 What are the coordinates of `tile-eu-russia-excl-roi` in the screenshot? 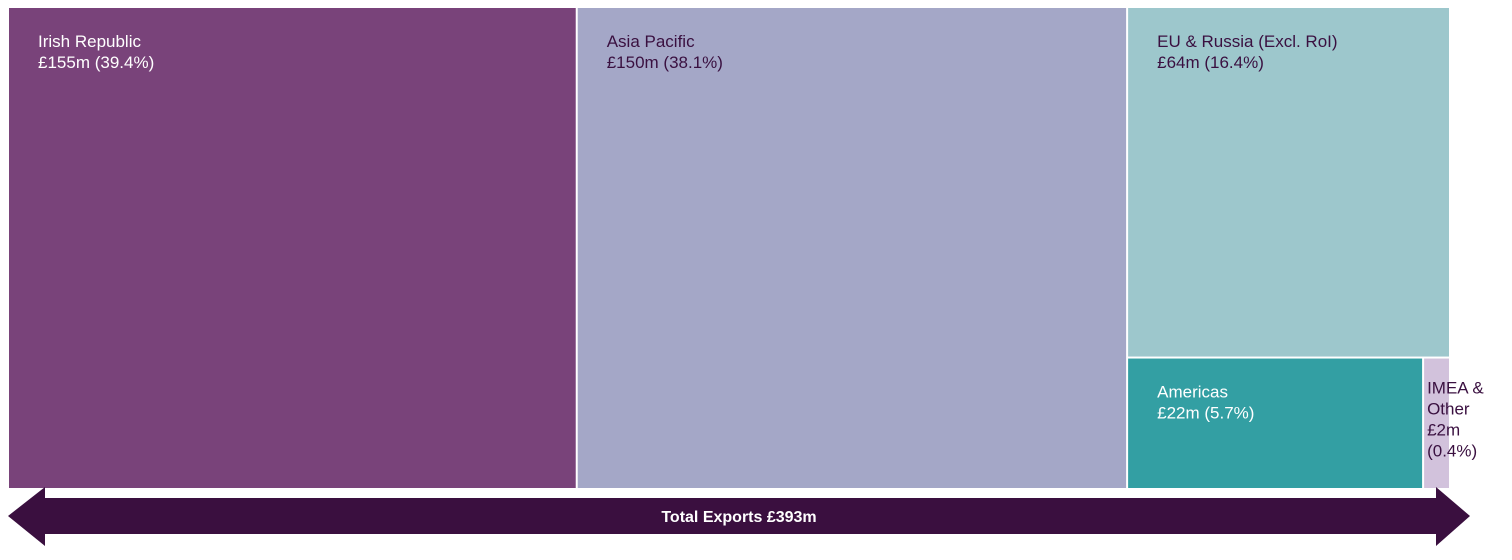 It's located at (1288, 182).